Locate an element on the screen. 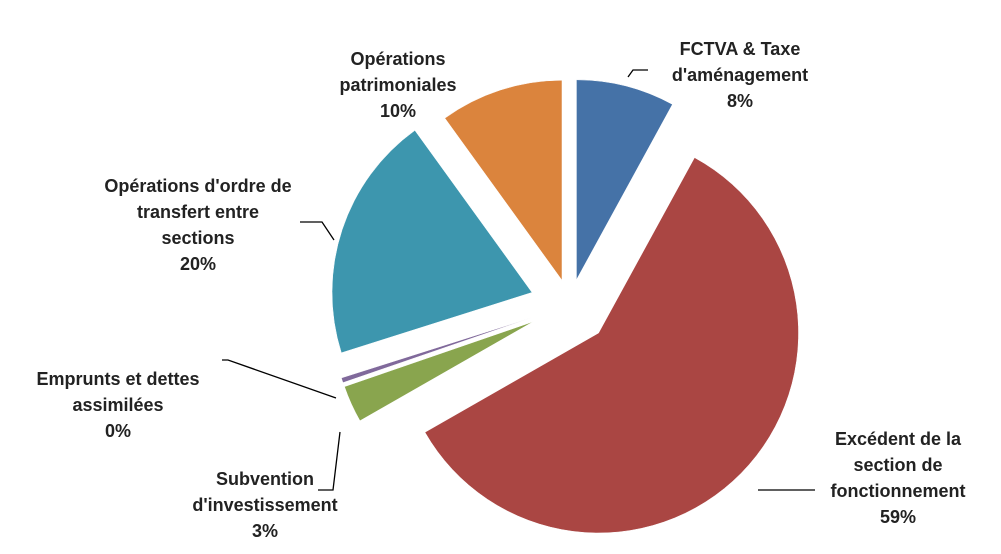  value-label: 20% is located at coordinates (198, 264).